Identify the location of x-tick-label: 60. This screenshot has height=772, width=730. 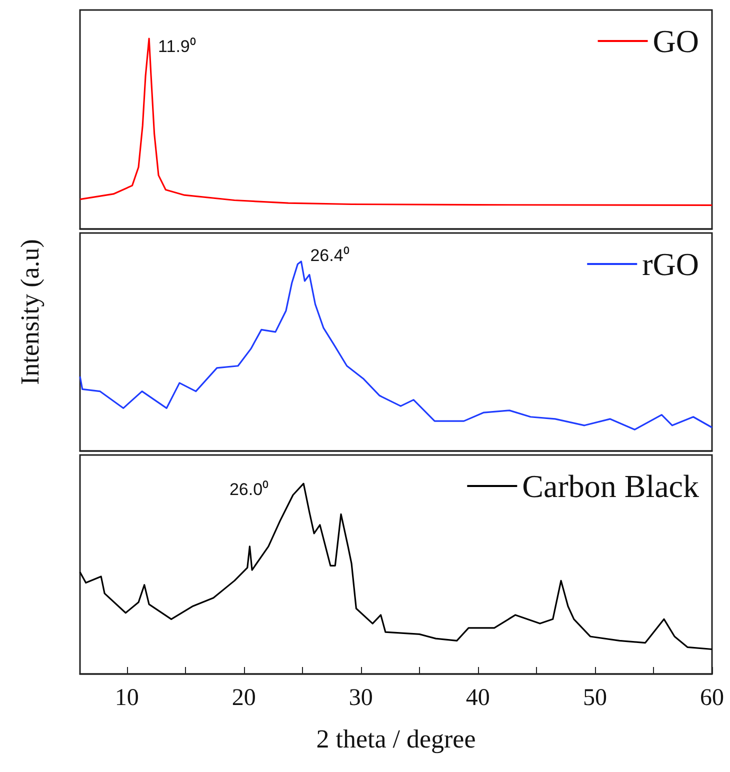
(712, 698).